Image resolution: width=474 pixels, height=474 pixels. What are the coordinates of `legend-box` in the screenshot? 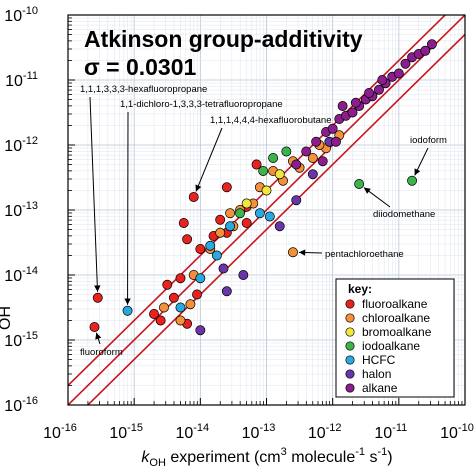 It's located at (395, 338).